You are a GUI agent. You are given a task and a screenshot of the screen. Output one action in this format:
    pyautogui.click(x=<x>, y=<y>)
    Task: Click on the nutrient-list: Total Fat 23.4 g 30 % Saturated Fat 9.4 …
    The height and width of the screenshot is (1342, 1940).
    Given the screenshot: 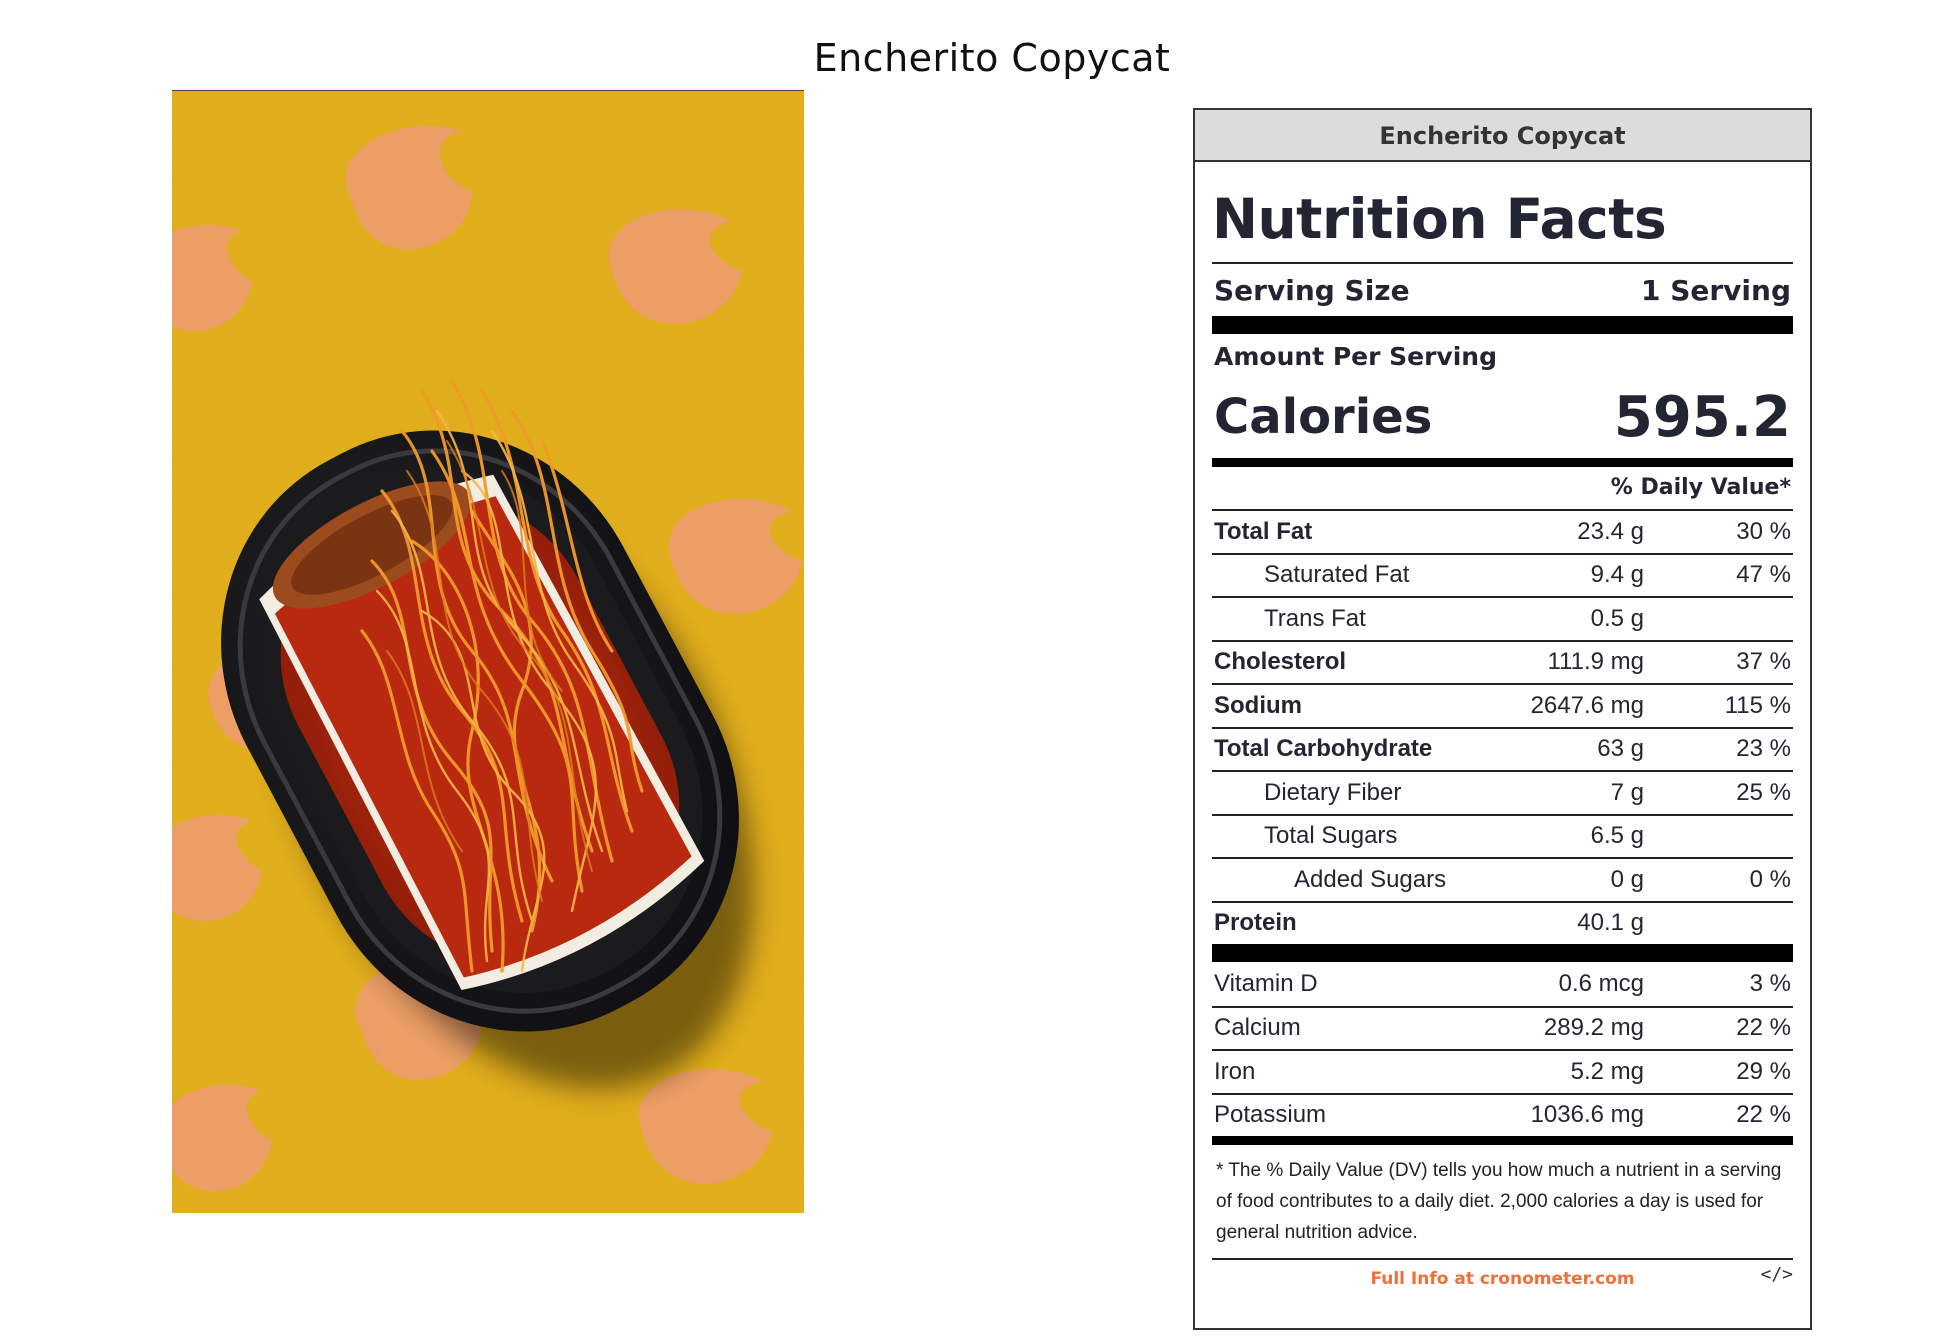 What is the action you would take?
    pyautogui.click(x=1502, y=726)
    